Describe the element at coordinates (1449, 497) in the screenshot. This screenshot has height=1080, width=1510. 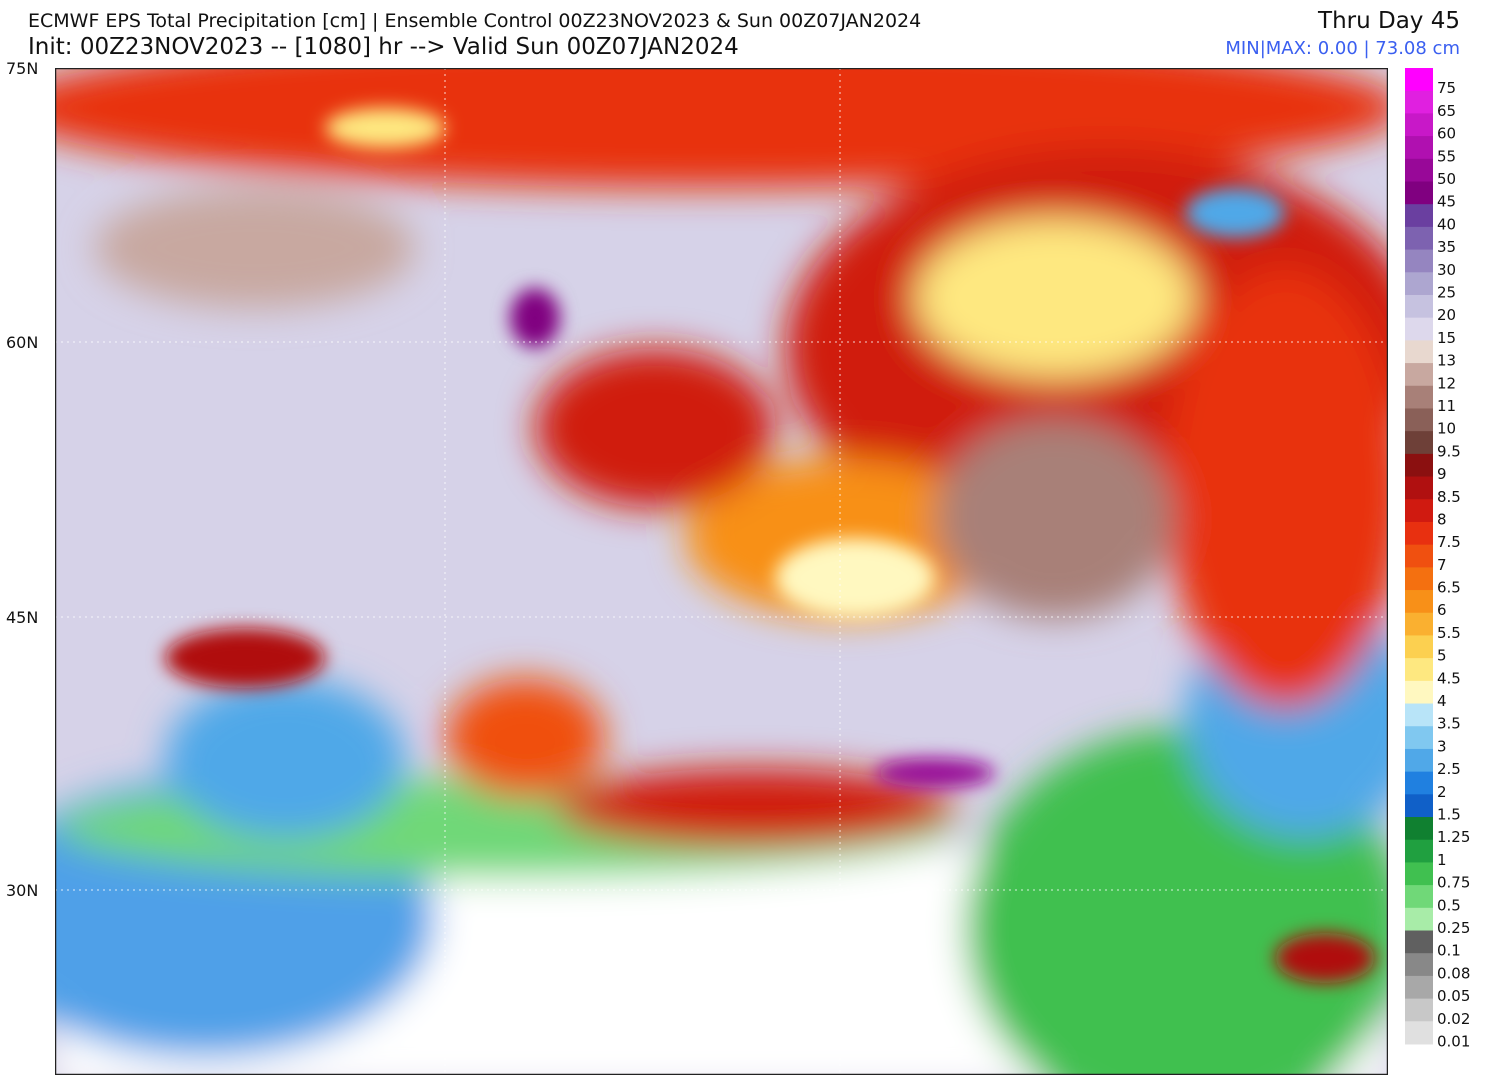
I see `colorbar-label: 8.5` at that location.